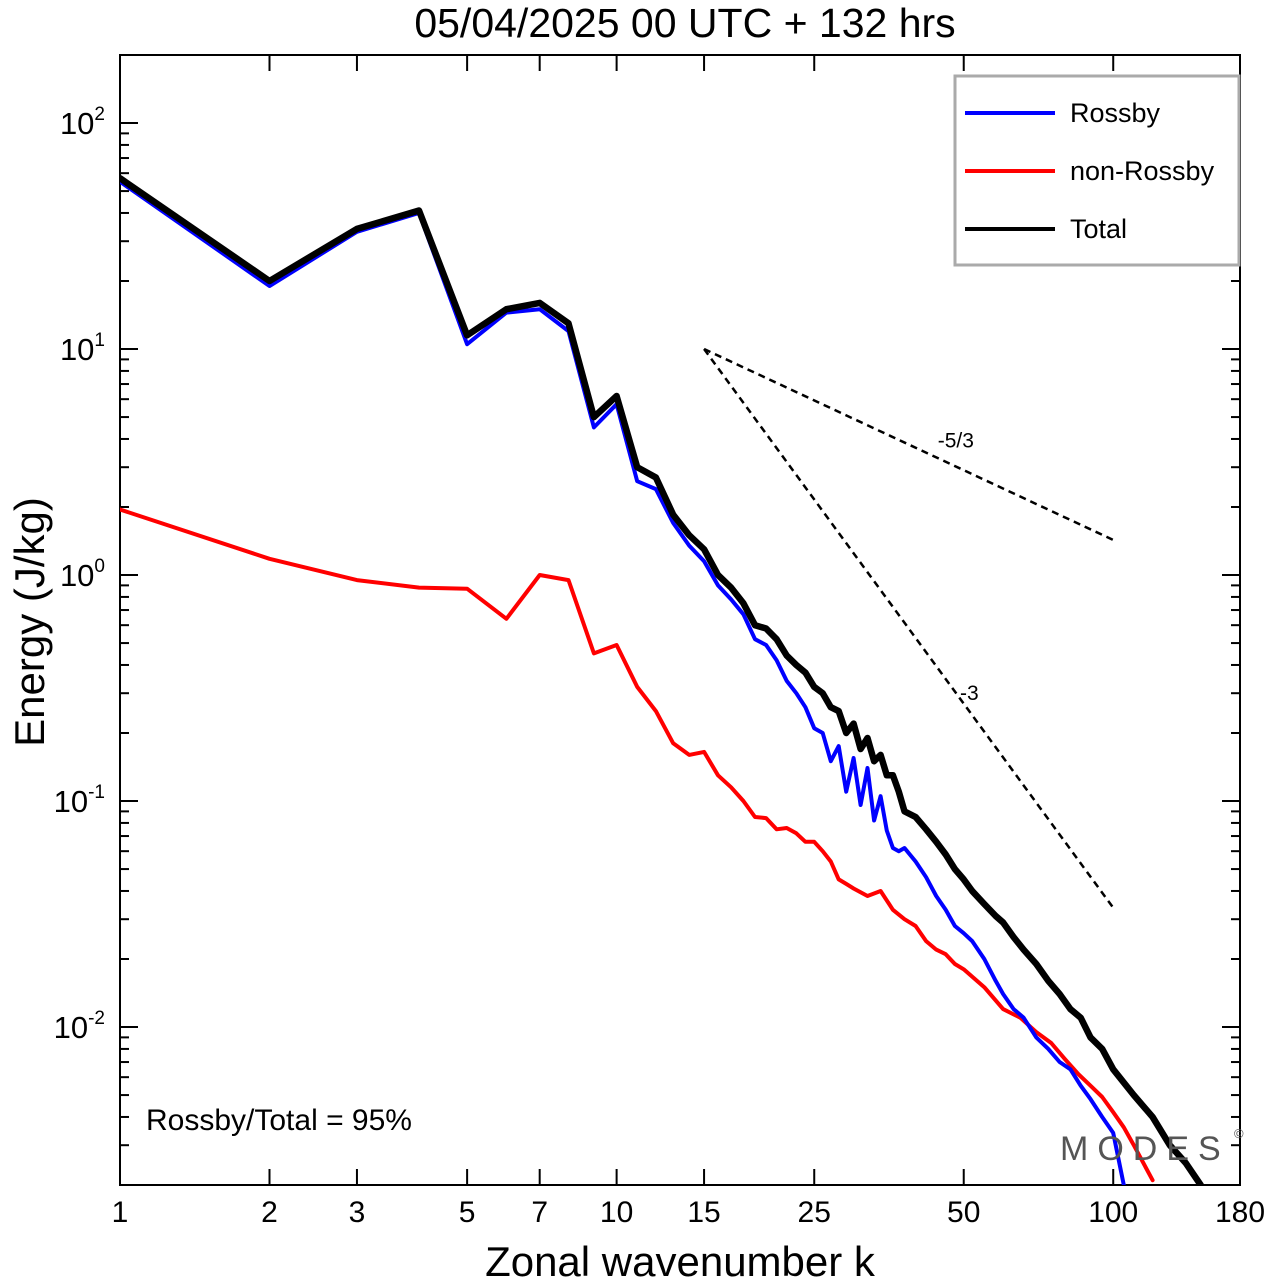 The height and width of the screenshot is (1281, 1280). I want to click on x-tick-label: 5, so click(467, 1212).